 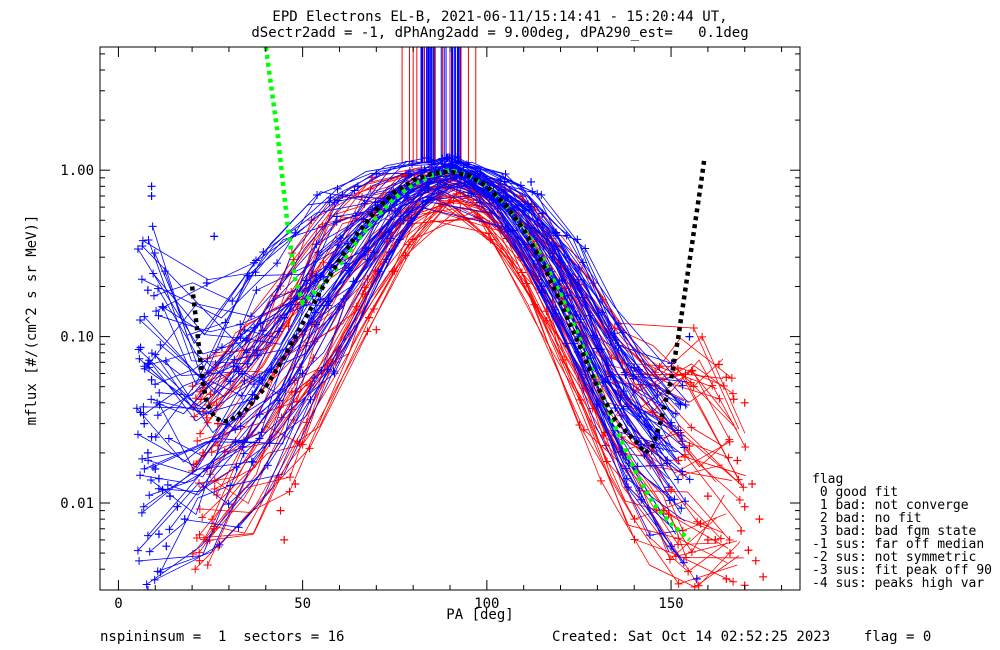 What do you see at coordinates (670, 604) in the screenshot?
I see `x-tick-label: 150` at bounding box center [670, 604].